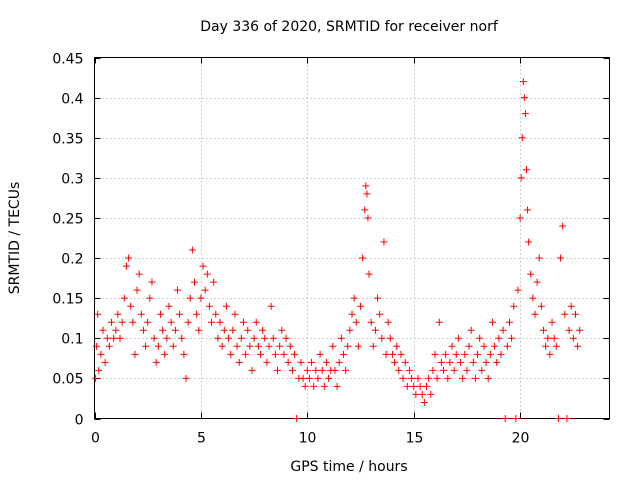 Image resolution: width=640 pixels, height=480 pixels. I want to click on y-tick-label: 0.45, so click(67, 60).